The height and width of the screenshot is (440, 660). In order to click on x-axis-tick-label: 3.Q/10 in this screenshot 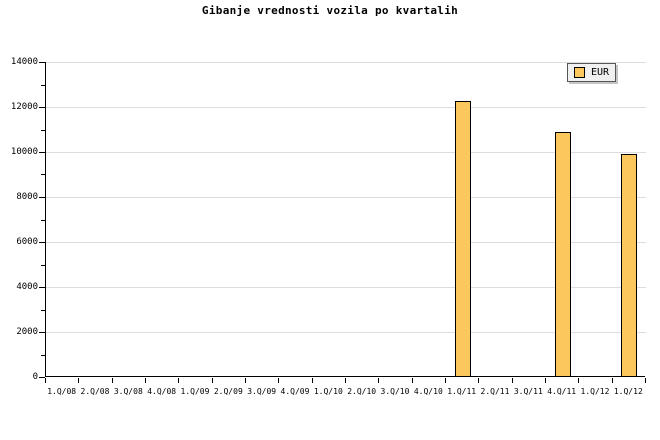, I will do `click(395, 391)`.